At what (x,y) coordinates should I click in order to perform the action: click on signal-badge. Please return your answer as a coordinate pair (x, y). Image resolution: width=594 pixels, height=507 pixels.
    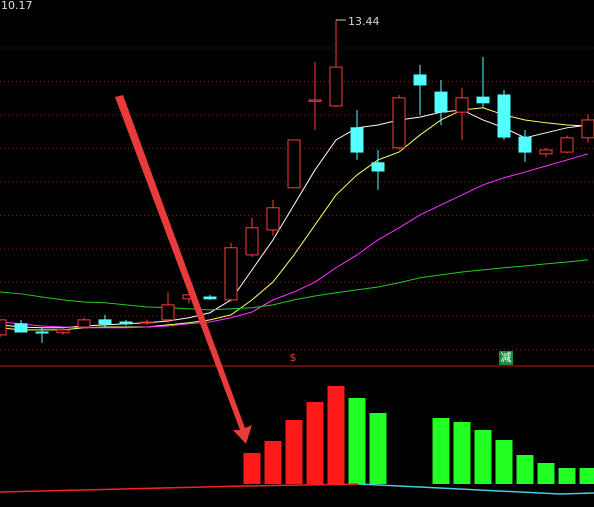
    Looking at the image, I should click on (506, 358).